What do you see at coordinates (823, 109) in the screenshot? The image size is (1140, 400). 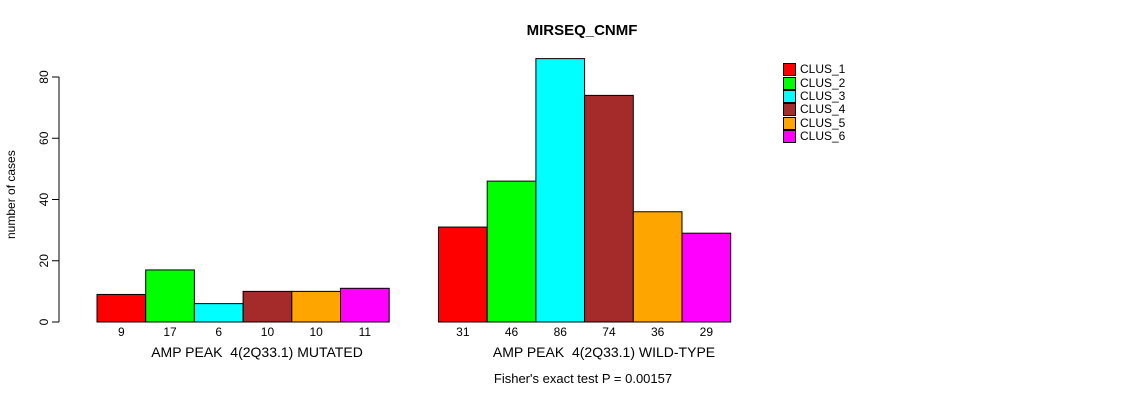 I see `legend-label: CLUS_4` at bounding box center [823, 109].